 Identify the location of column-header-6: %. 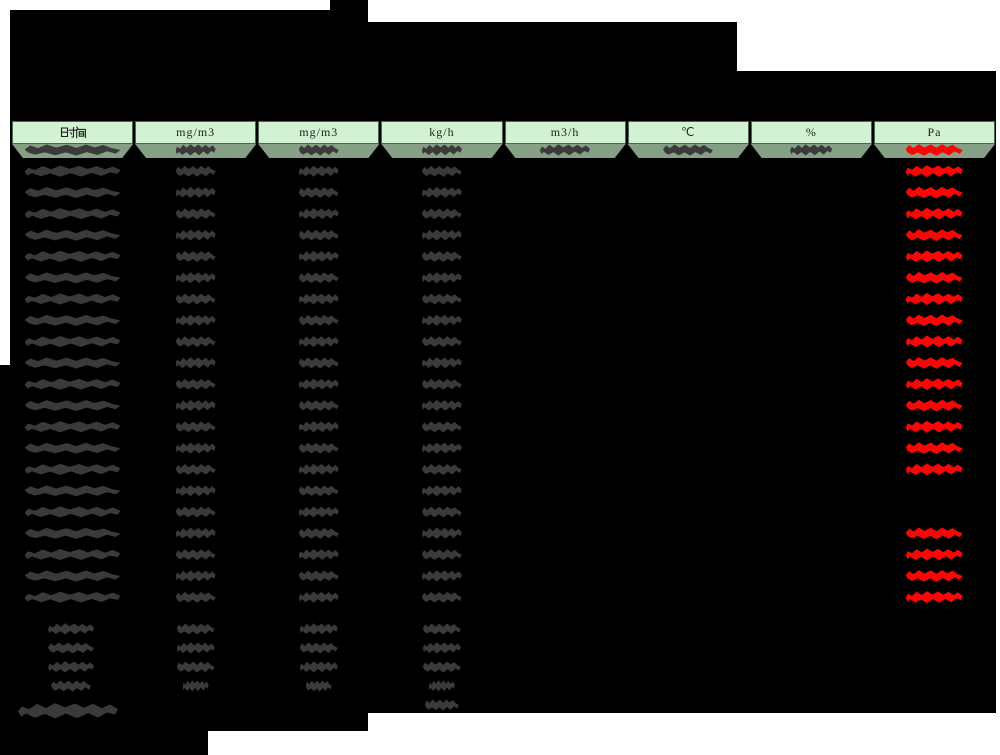
(811, 132).